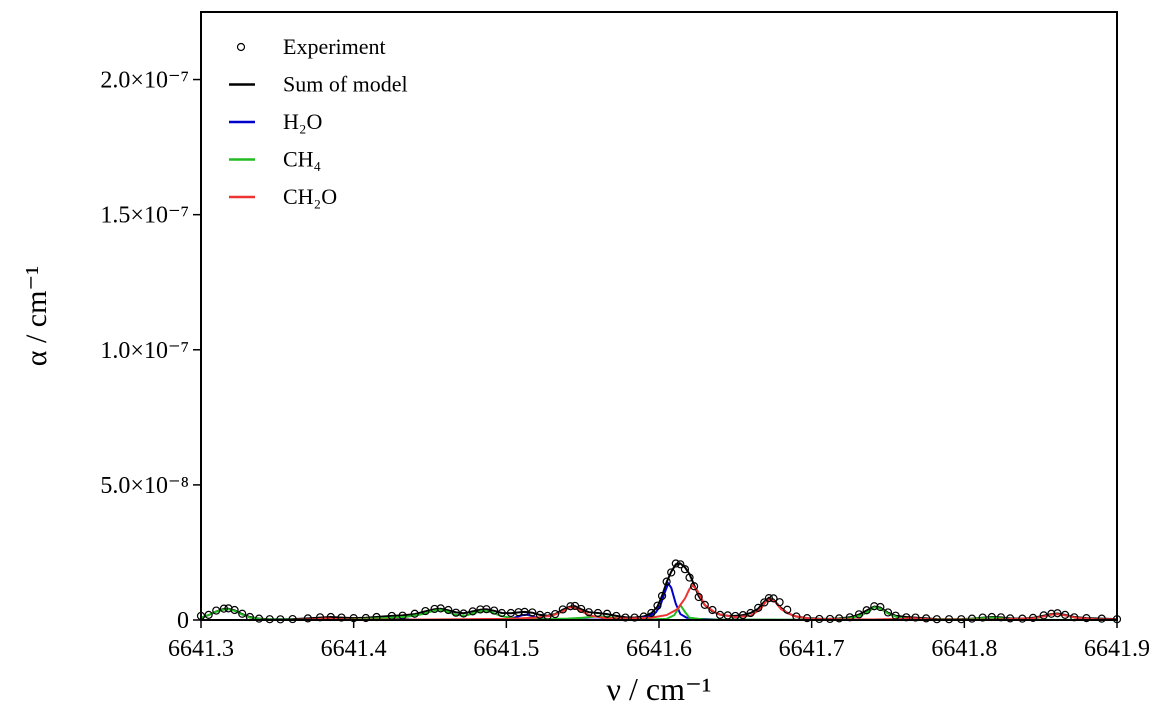 The width and height of the screenshot is (1164, 720). Describe the element at coordinates (310, 196) in the screenshot. I see `legend-label: CH₂O` at that location.